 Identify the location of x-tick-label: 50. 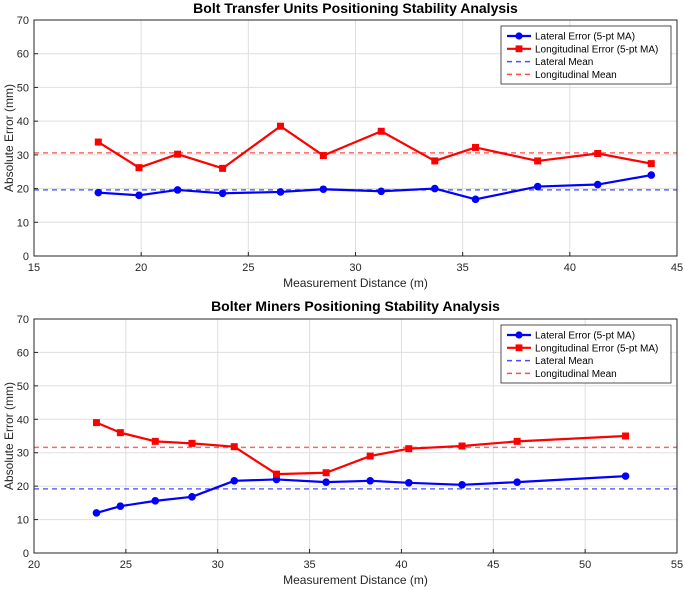
(585, 565).